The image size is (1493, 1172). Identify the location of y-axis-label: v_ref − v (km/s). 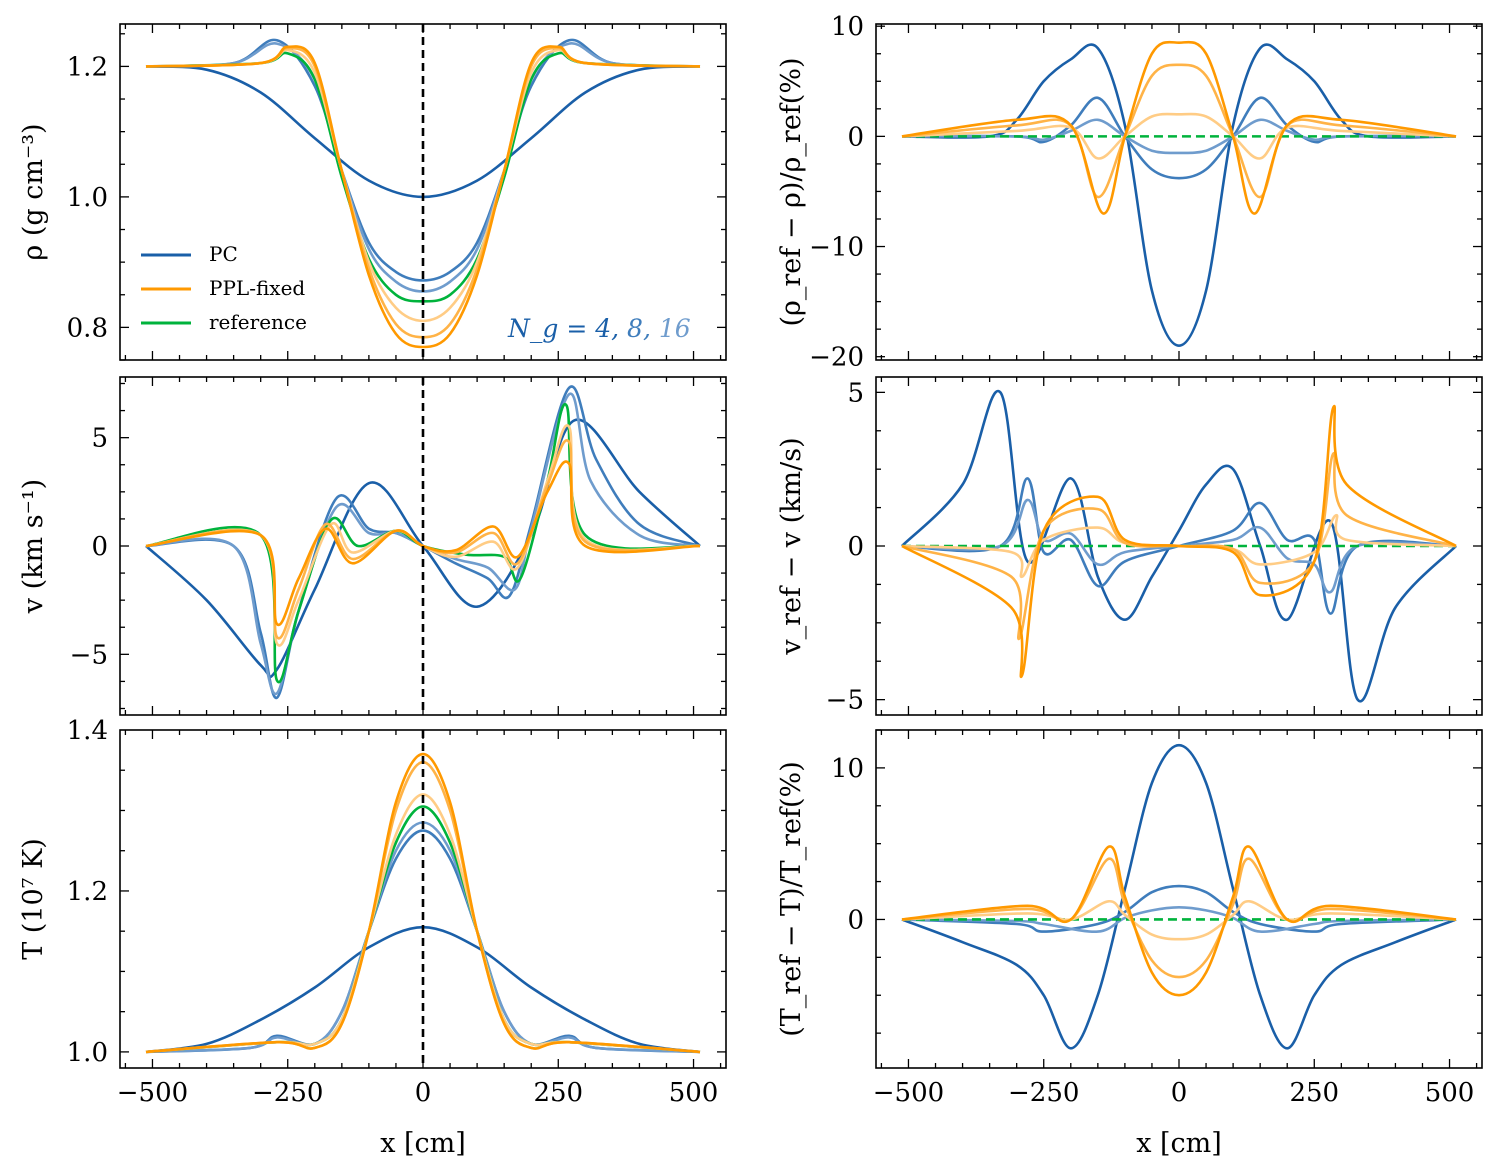
(791, 546).